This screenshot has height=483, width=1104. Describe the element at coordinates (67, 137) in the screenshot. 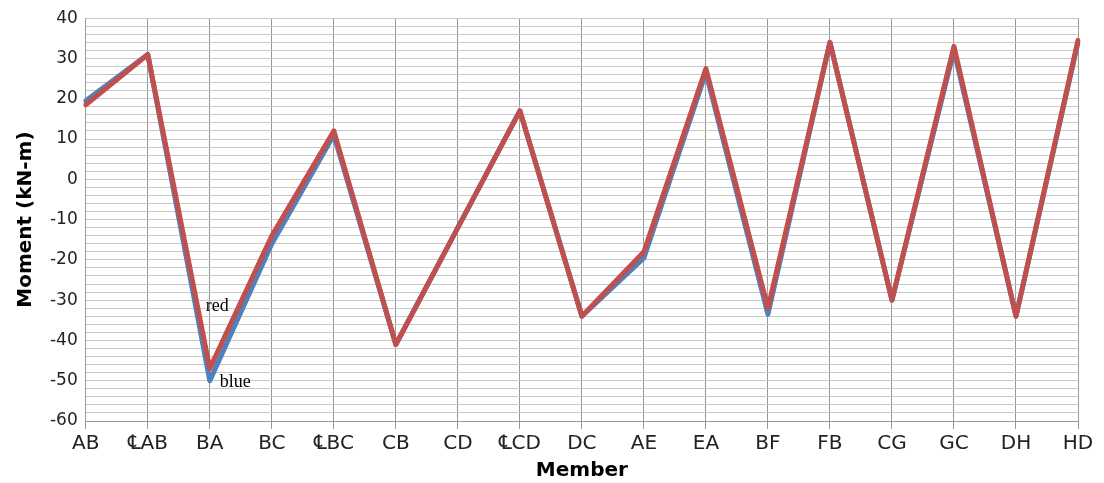

I see `y-tick-label: 10` at that location.